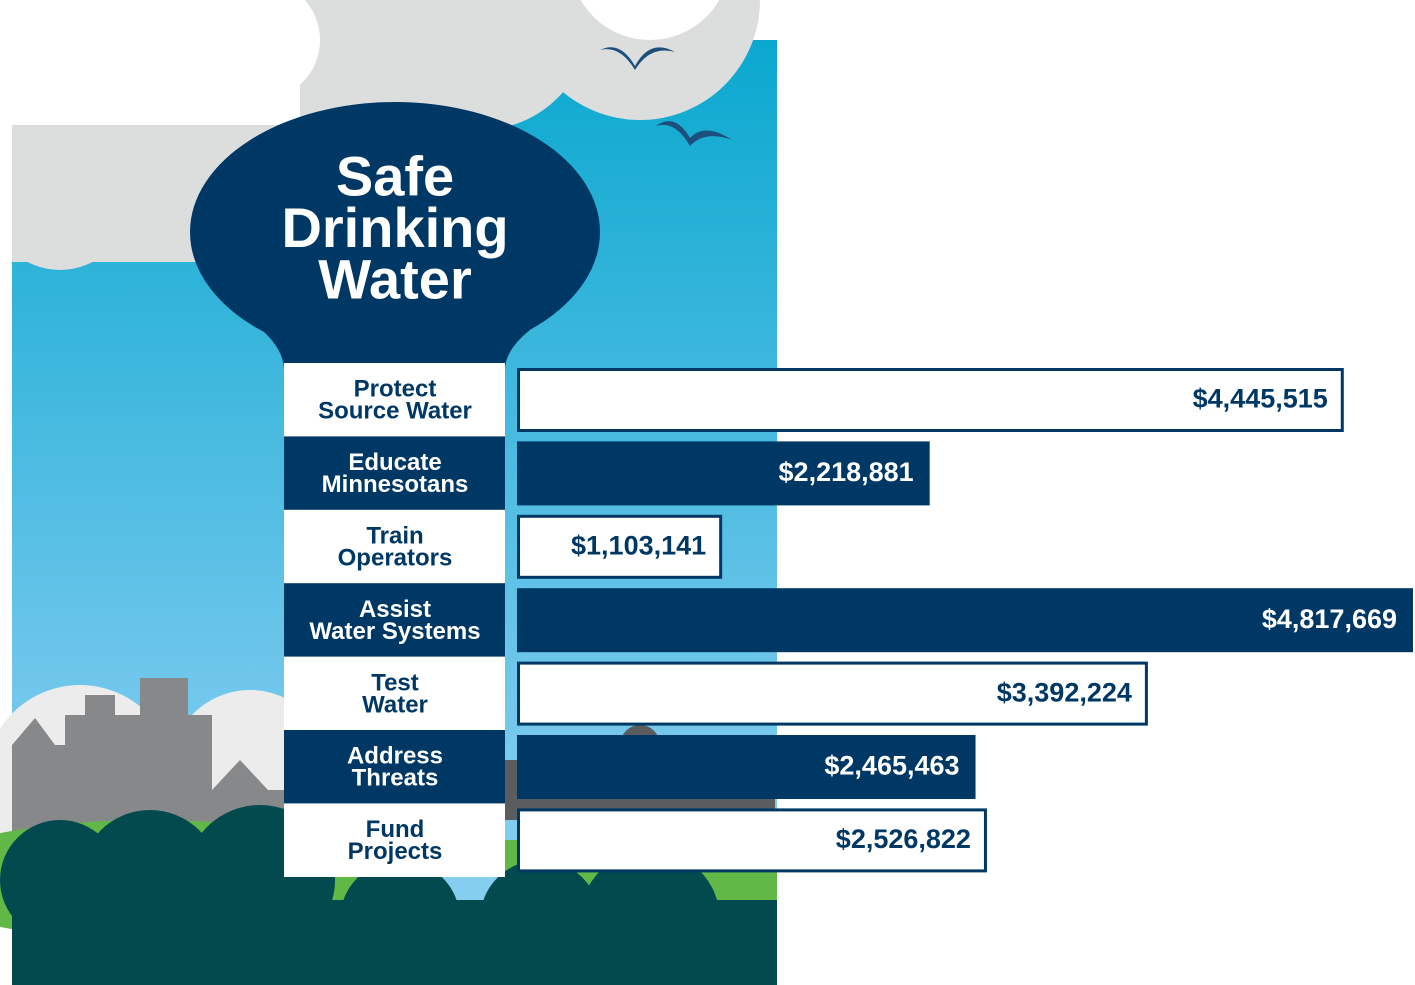  Describe the element at coordinates (1064, 692) in the screenshot. I see `value-label: $3,392,224` at that location.